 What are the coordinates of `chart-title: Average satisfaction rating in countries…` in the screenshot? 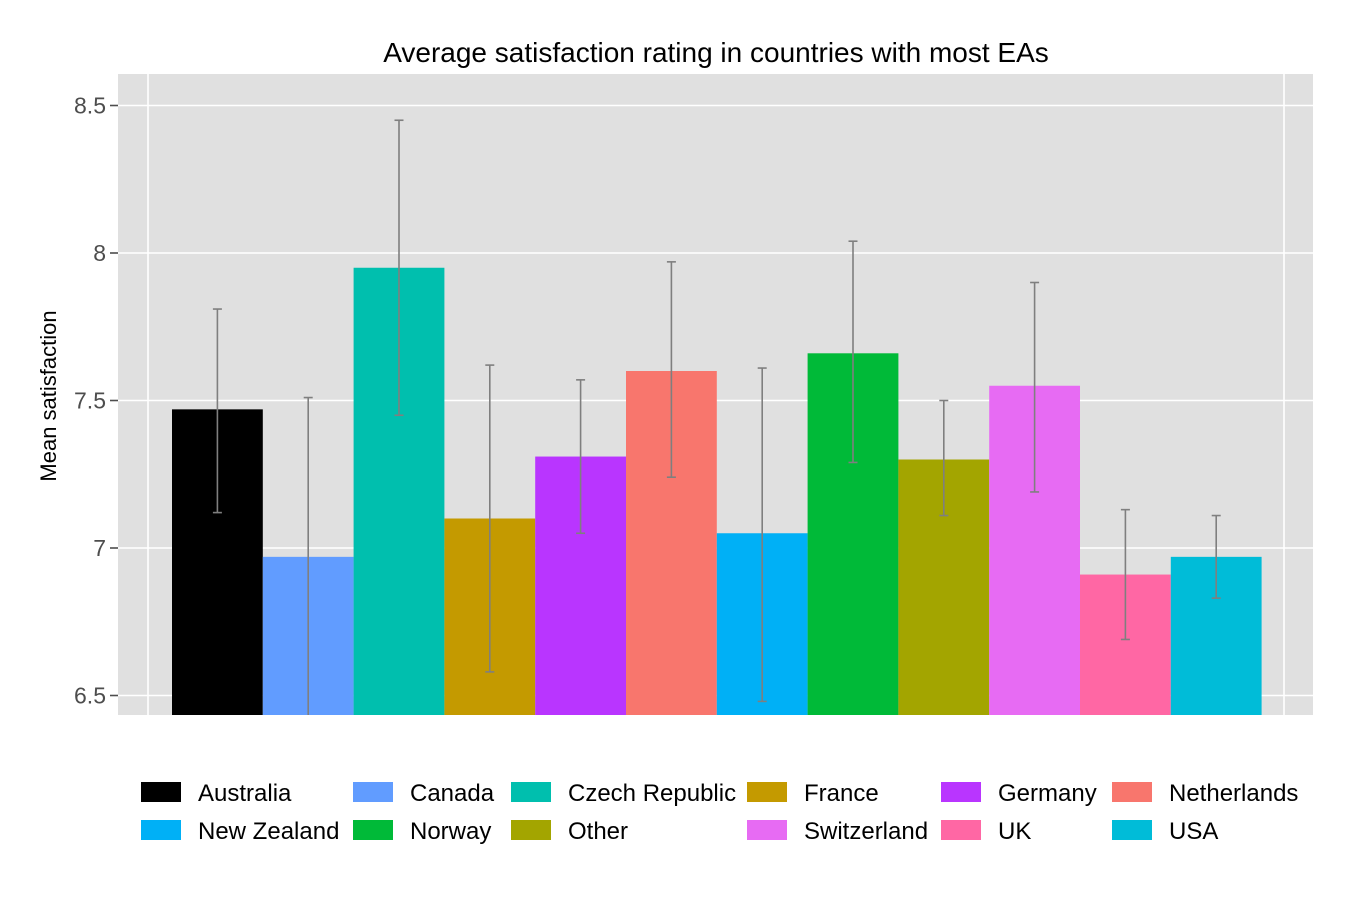 It's located at (716, 52).